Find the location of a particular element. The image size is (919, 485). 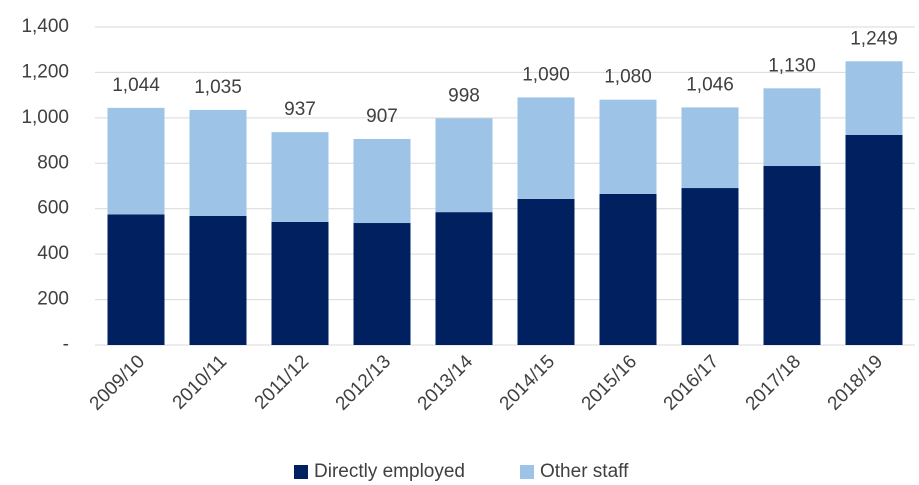

total-label: 1,130 is located at coordinates (792, 65).